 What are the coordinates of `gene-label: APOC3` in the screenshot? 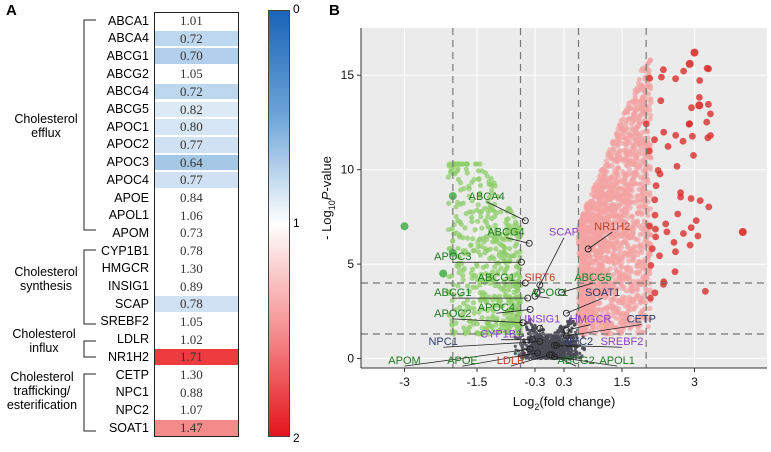 It's located at (127, 162).